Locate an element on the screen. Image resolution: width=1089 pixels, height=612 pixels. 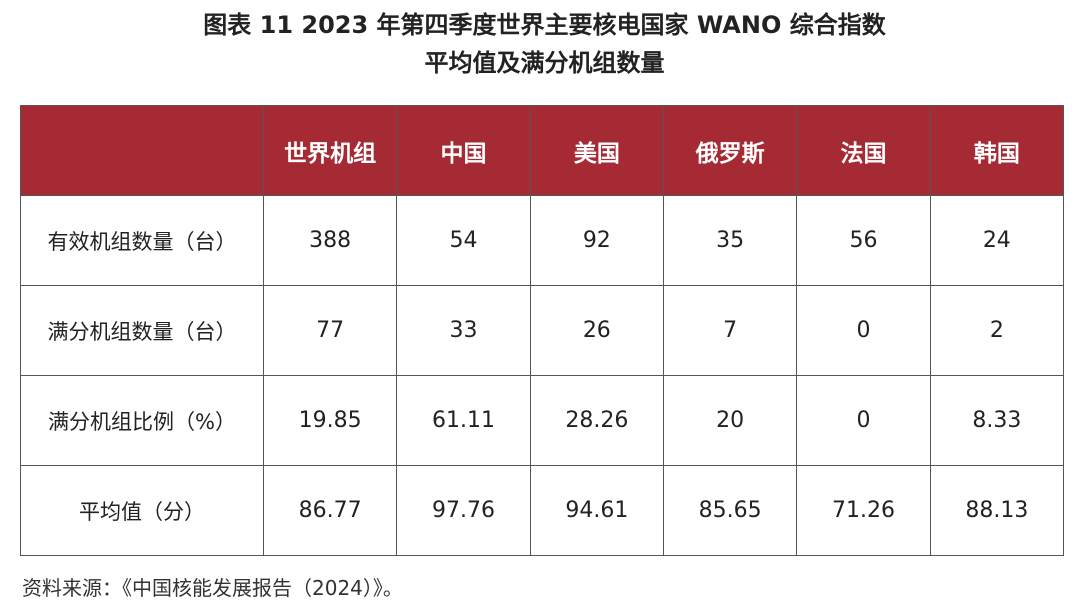
source-note: 资料来源：《中国核能发展报告（2024）》。 is located at coordinates (212, 588).